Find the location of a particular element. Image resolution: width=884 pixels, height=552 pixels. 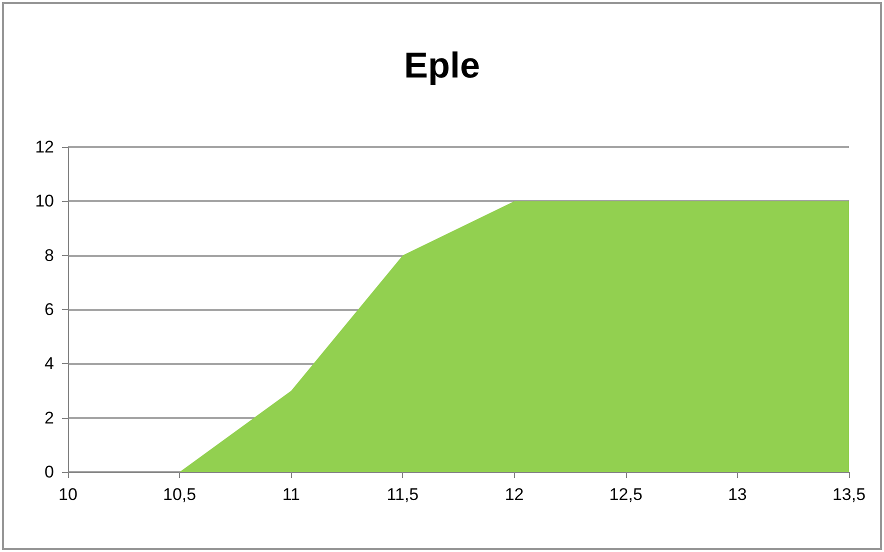

x-tick-label: 13,5 is located at coordinates (849, 494).